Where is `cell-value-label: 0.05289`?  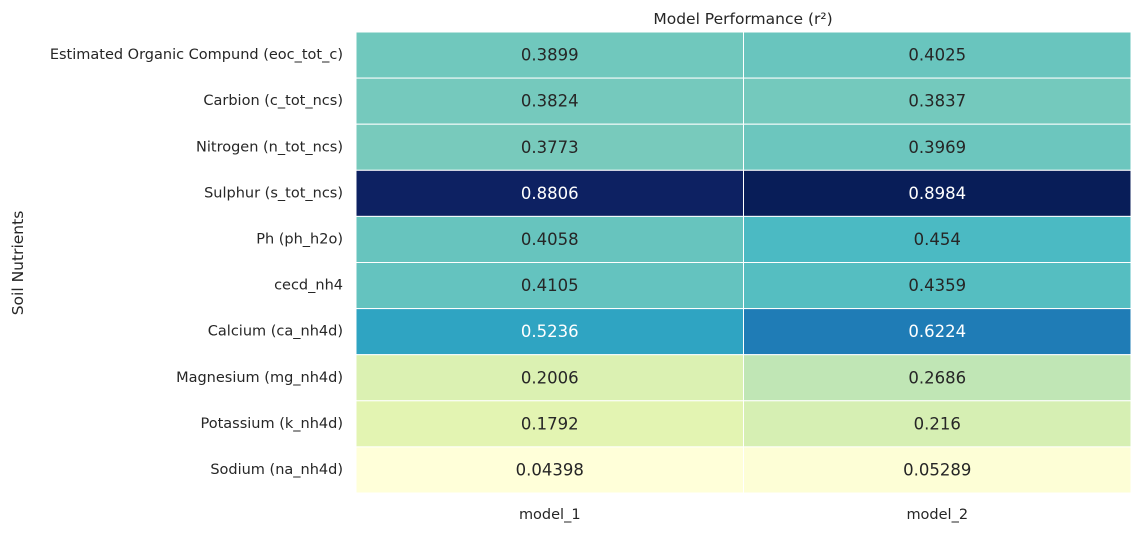
cell-value-label: 0.05289 is located at coordinates (937, 469).